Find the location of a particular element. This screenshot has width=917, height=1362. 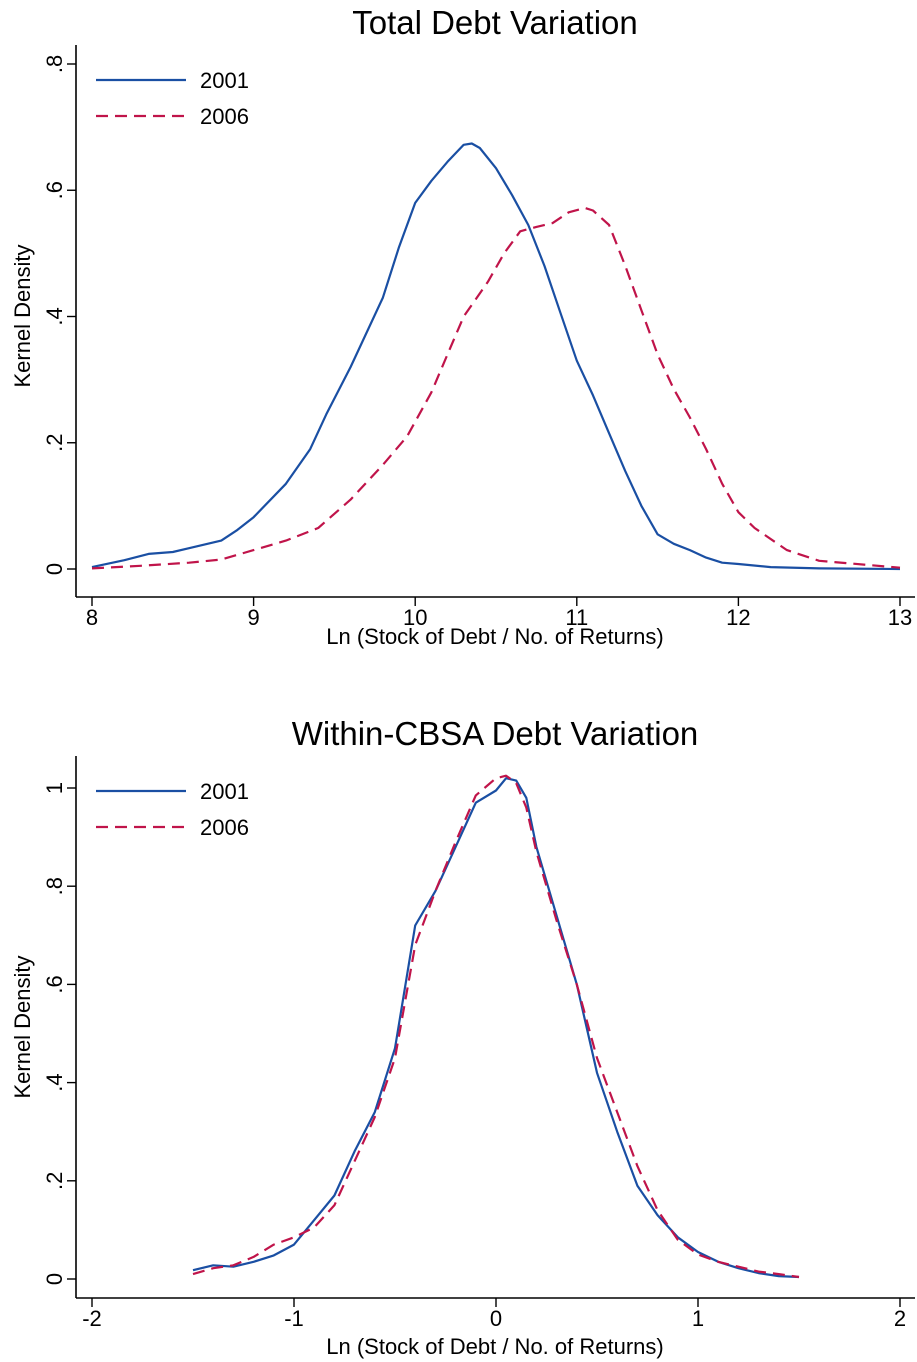

x-tick-label: 11 is located at coordinates (576, 617).